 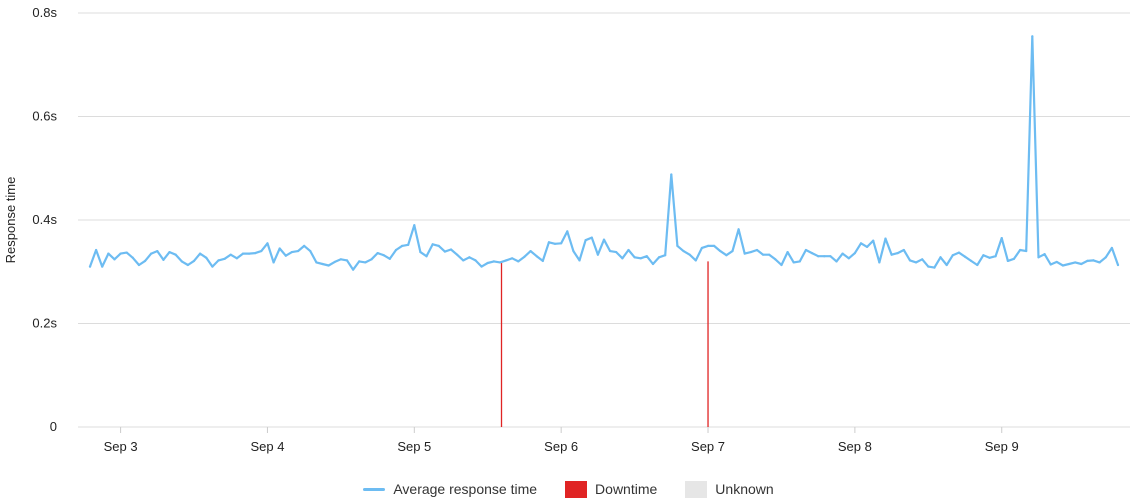 I want to click on x-tick-label: Sep 4, so click(x=267, y=446).